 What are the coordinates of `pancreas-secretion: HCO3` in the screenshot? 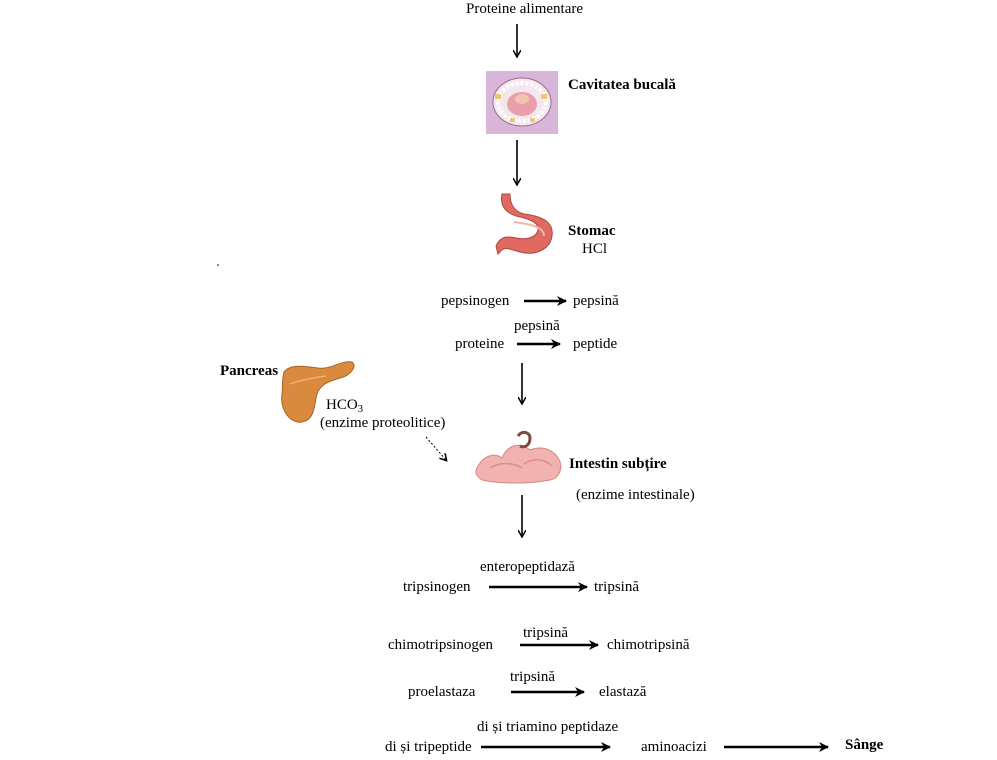 It's located at (344, 407).